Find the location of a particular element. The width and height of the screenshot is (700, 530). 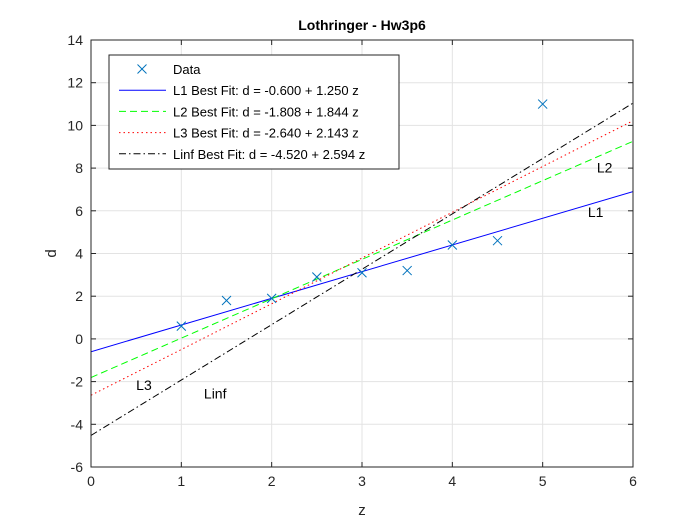

legend-label: Data is located at coordinates (187, 69).